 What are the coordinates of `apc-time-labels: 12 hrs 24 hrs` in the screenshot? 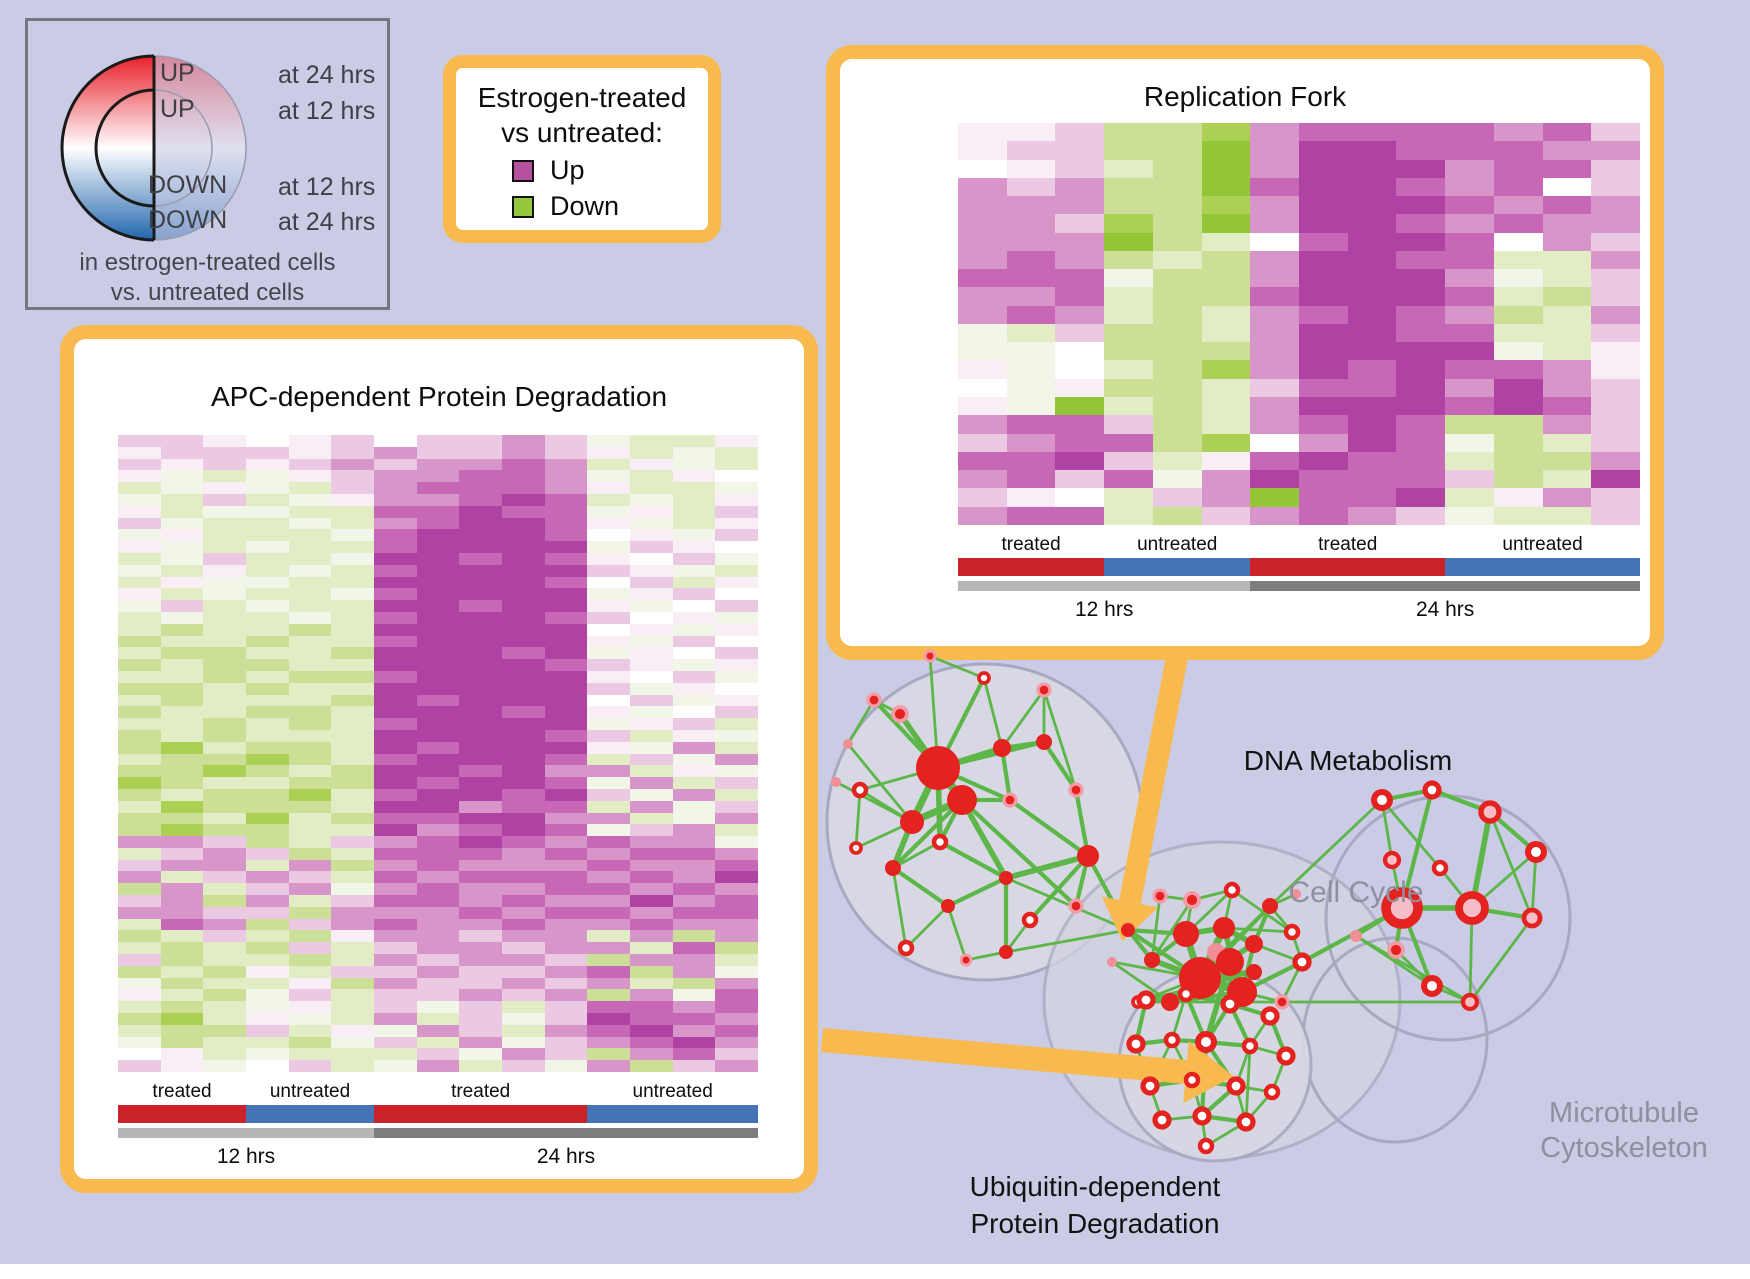 It's located at (438, 1157).